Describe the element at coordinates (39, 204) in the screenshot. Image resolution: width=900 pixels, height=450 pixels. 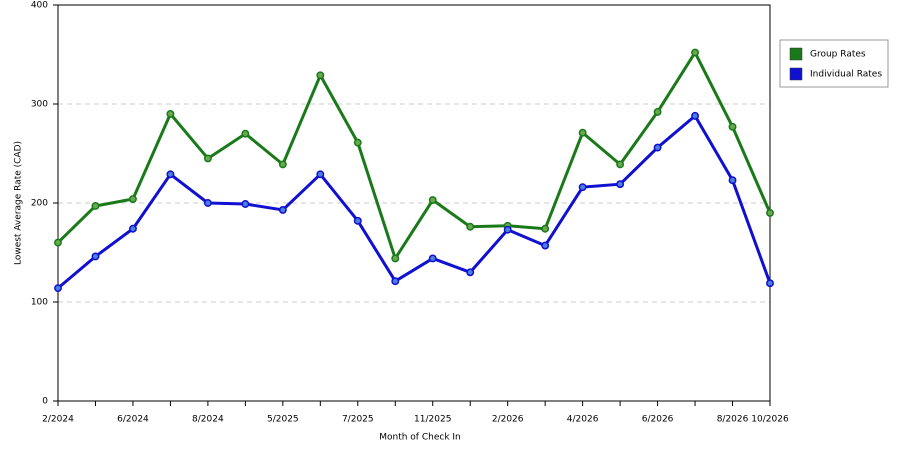
I see `y-tick-label: 200` at that location.